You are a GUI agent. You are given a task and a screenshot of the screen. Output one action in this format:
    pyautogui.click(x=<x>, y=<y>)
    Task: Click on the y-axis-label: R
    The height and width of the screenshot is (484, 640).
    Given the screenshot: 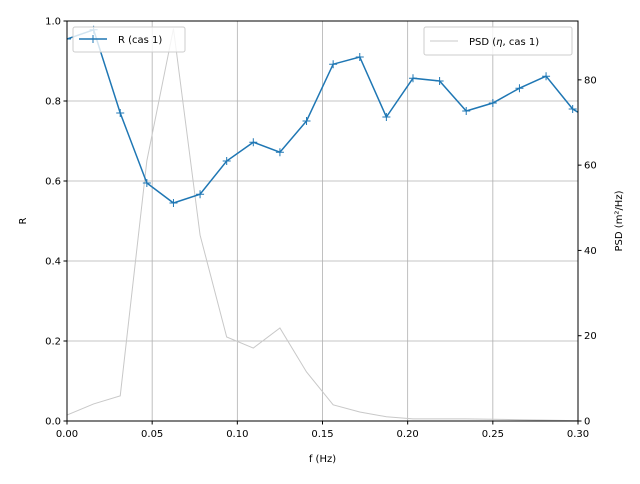 What is the action you would take?
    pyautogui.click(x=23, y=220)
    